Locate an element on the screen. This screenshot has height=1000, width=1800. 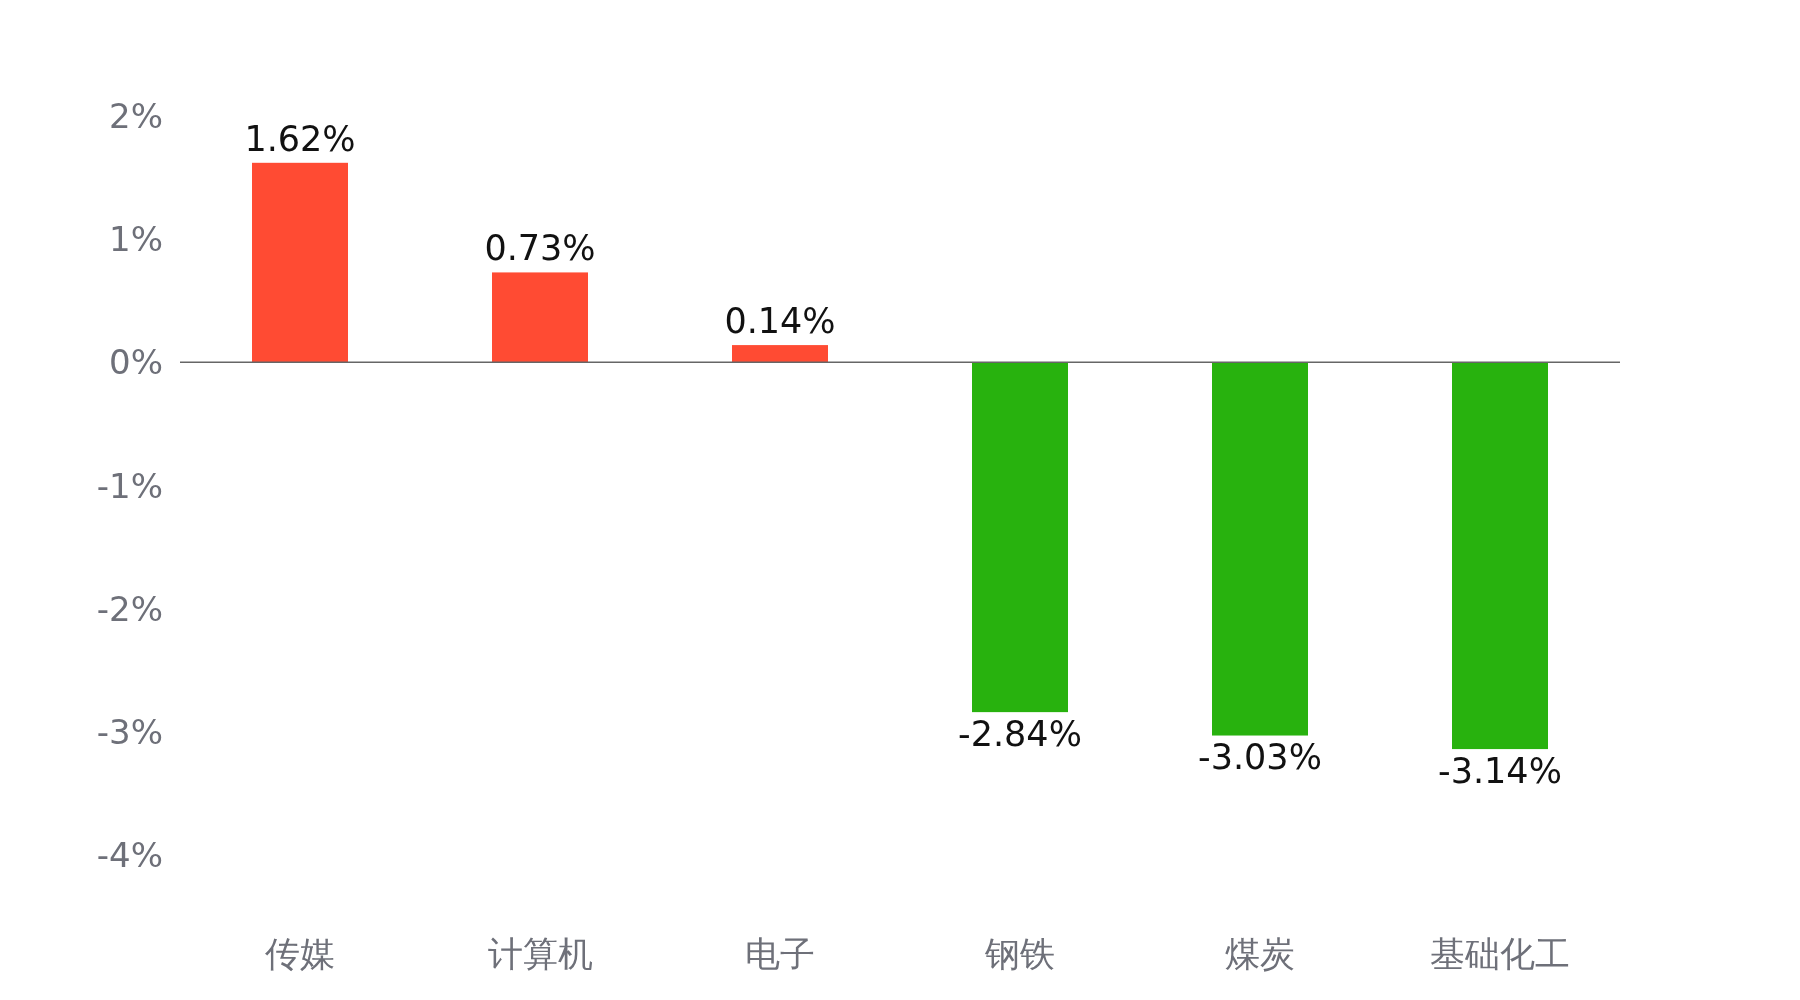
x-tick-label: 钢铁 is located at coordinates (1019, 954).